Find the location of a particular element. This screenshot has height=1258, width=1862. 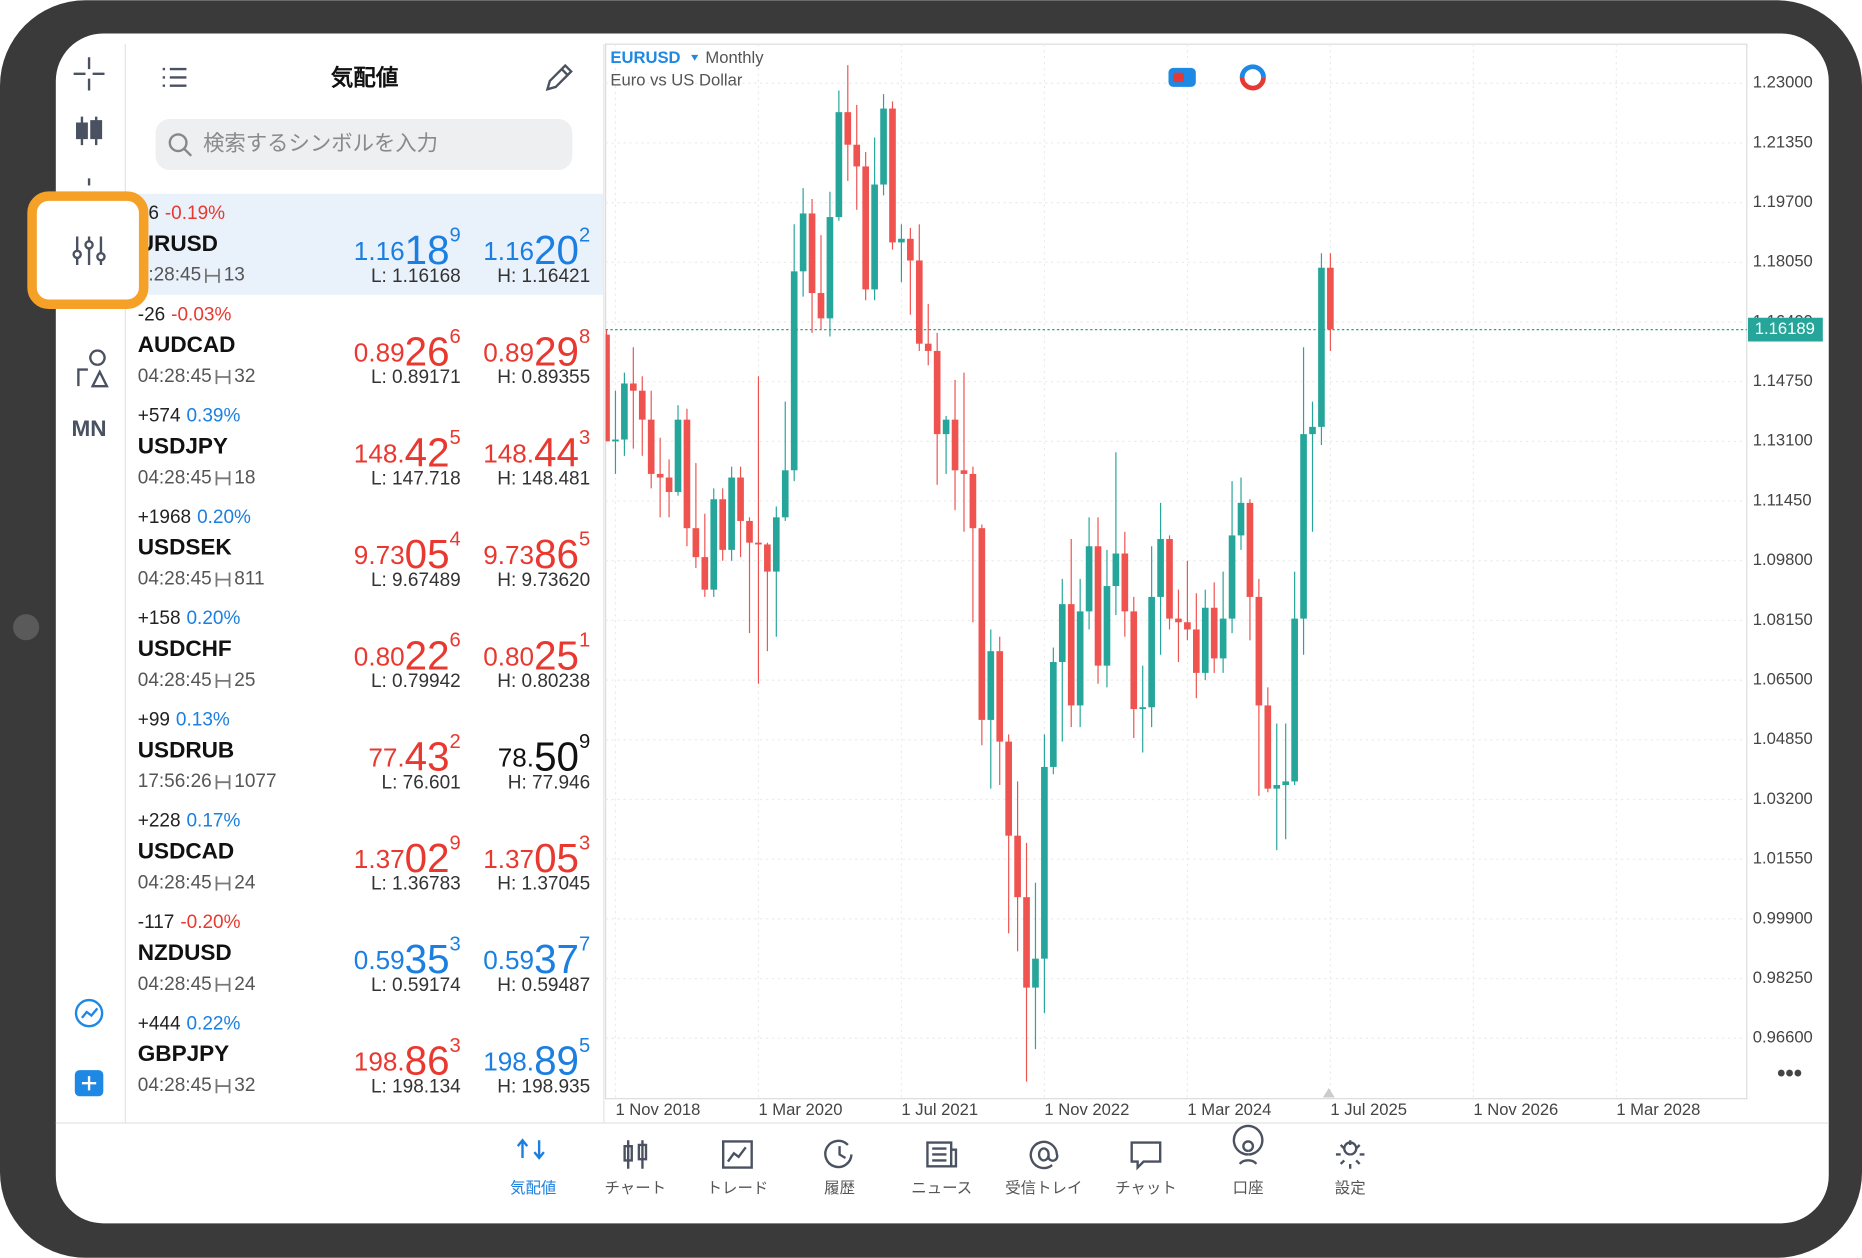

ask-fraction: 9 is located at coordinates (584, 742).